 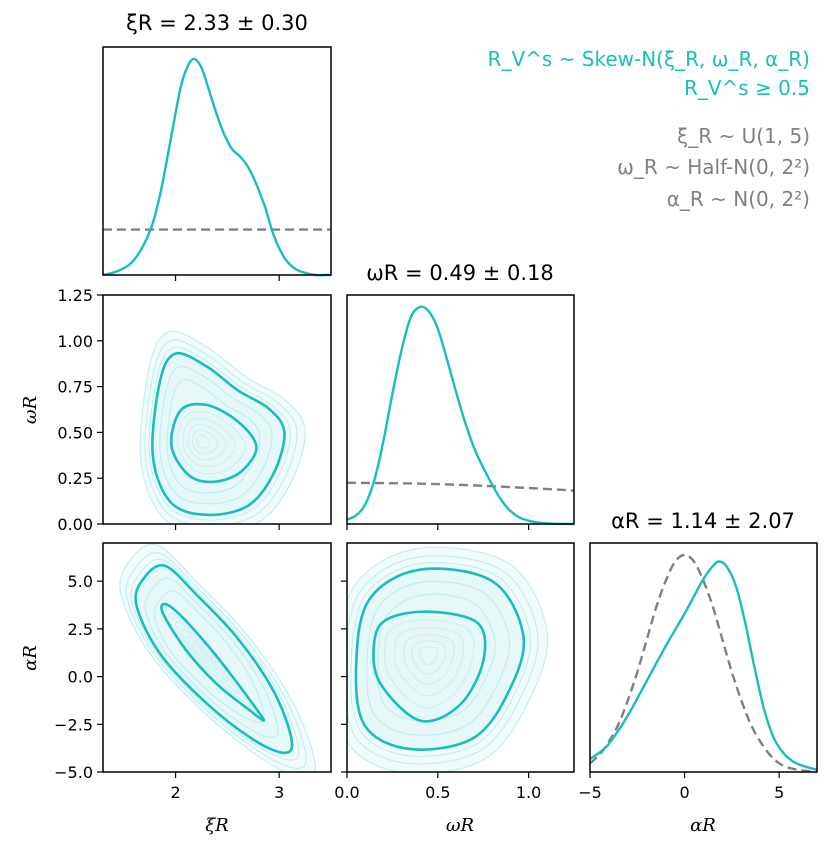 I want to click on xlabel-omega: ωR, so click(x=460, y=825).